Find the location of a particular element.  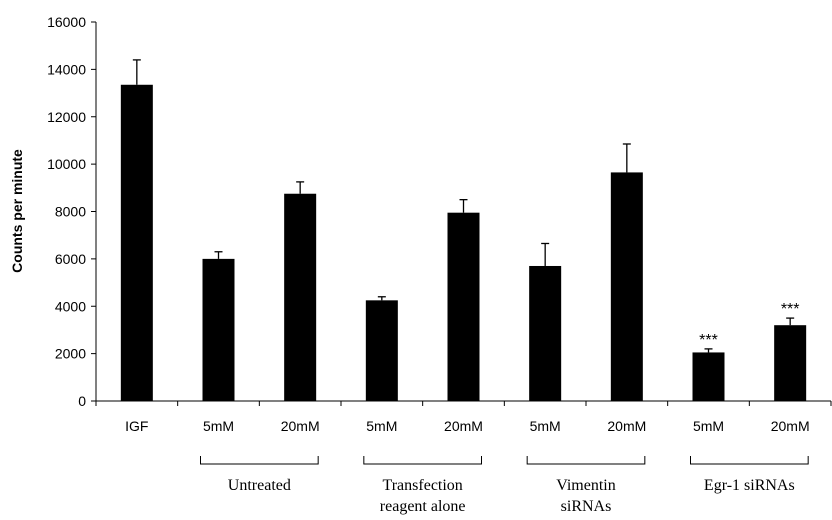

y-tick-label: 16000 is located at coordinates (66, 22).